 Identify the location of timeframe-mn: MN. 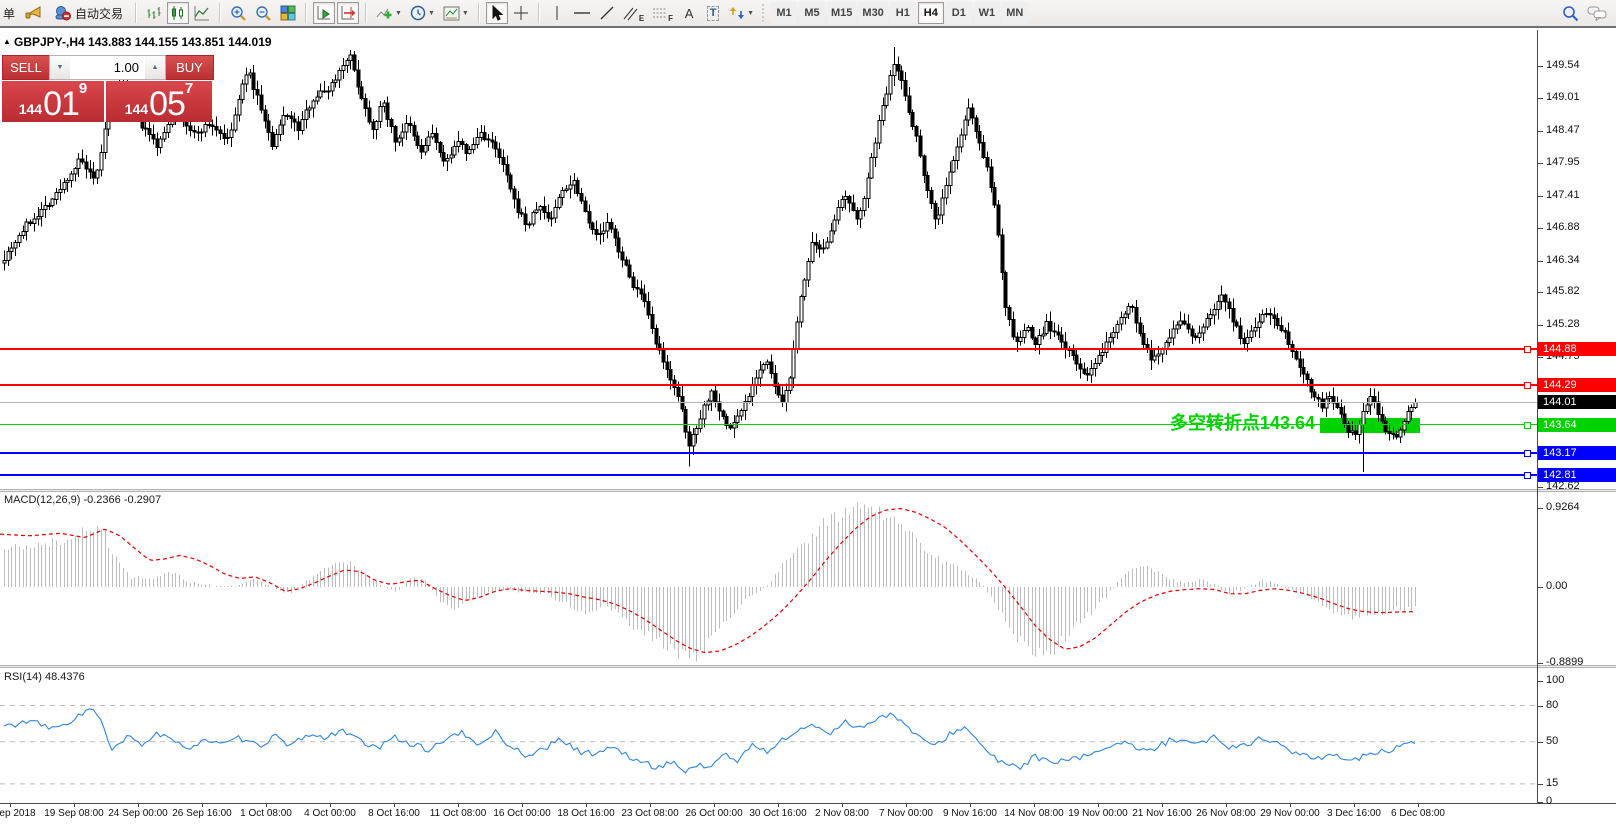
(1014, 13).